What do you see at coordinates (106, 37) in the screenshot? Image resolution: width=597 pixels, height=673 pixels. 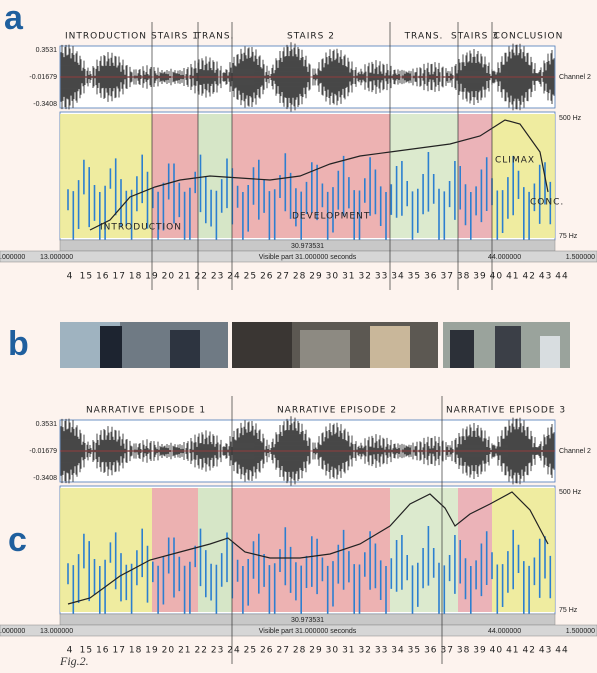 I see `section-label: INTRODUCTION` at bounding box center [106, 37].